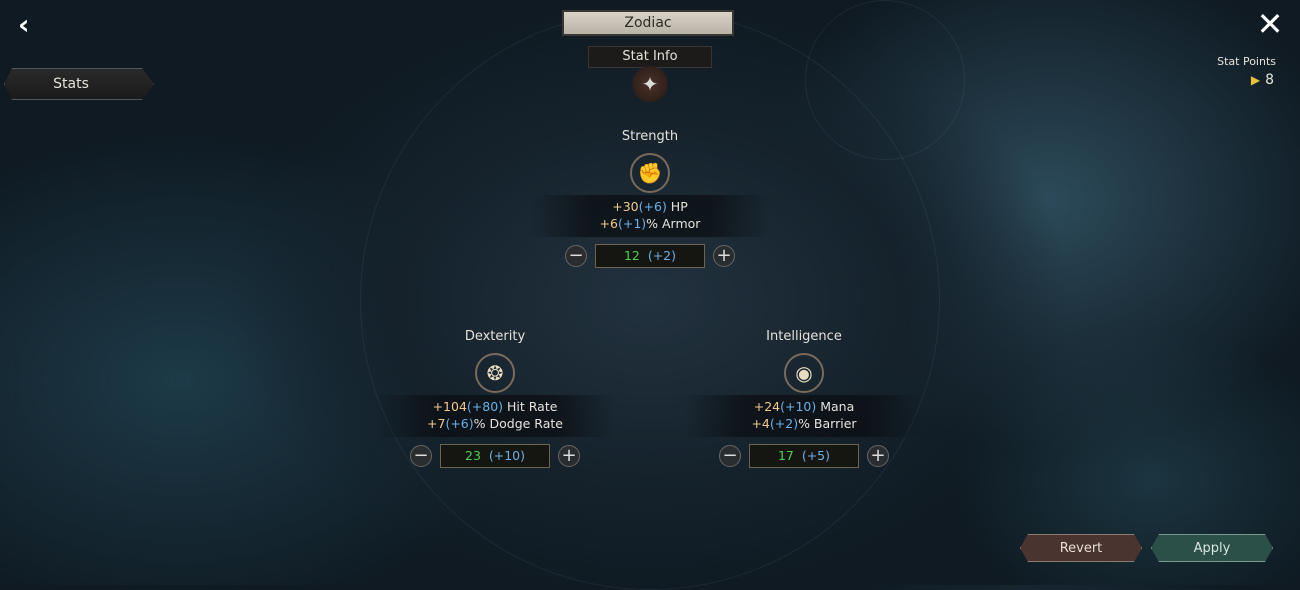 This screenshot has width=1300, height=590. Describe the element at coordinates (518, 423) in the screenshot. I see `effect-suffix: % Dodge Rate` at that location.